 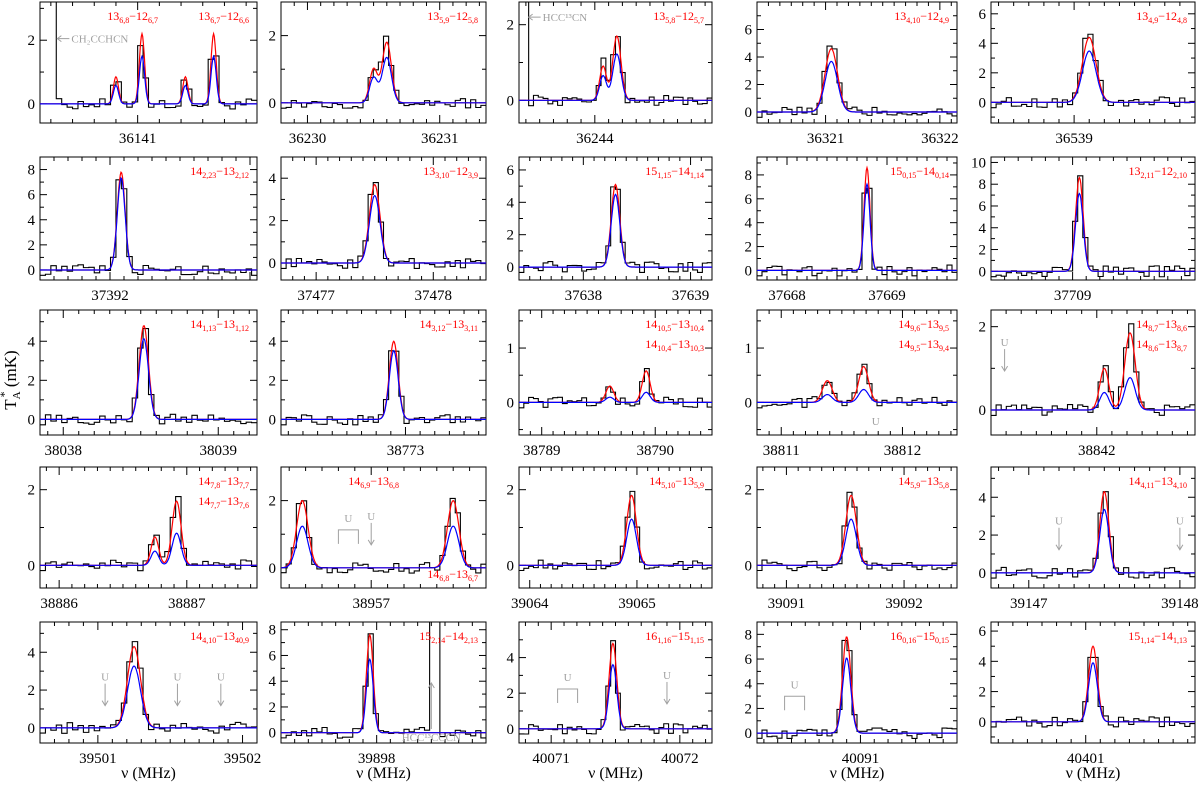 What do you see at coordinates (434, 296) in the screenshot?
I see `x-tick-label: 37478` at bounding box center [434, 296].